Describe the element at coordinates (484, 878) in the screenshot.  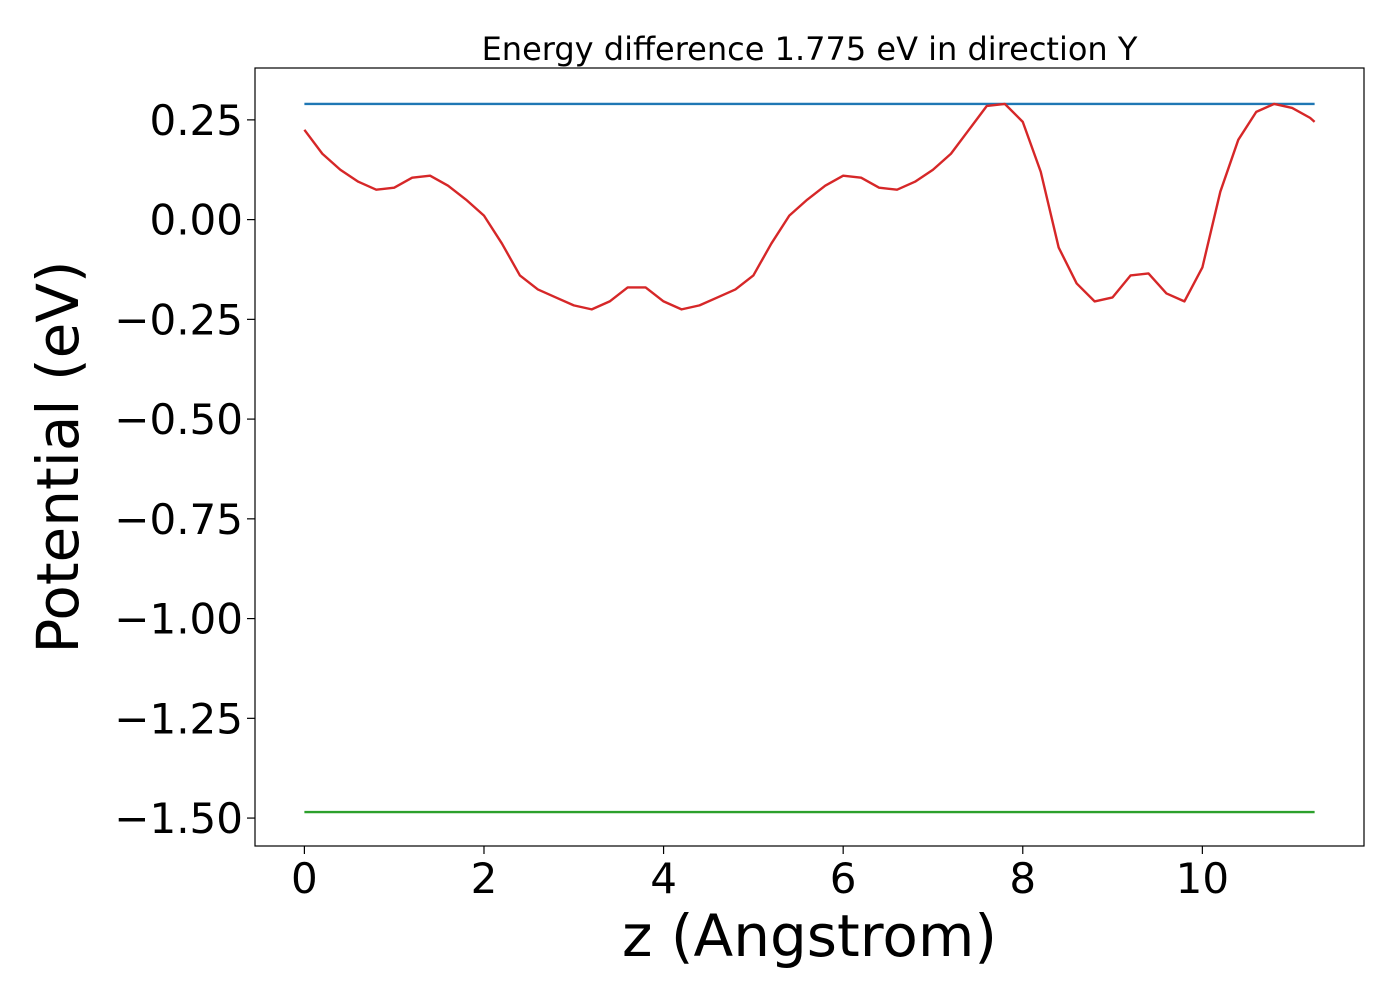
I see `x-tick-label: 2` at that location.